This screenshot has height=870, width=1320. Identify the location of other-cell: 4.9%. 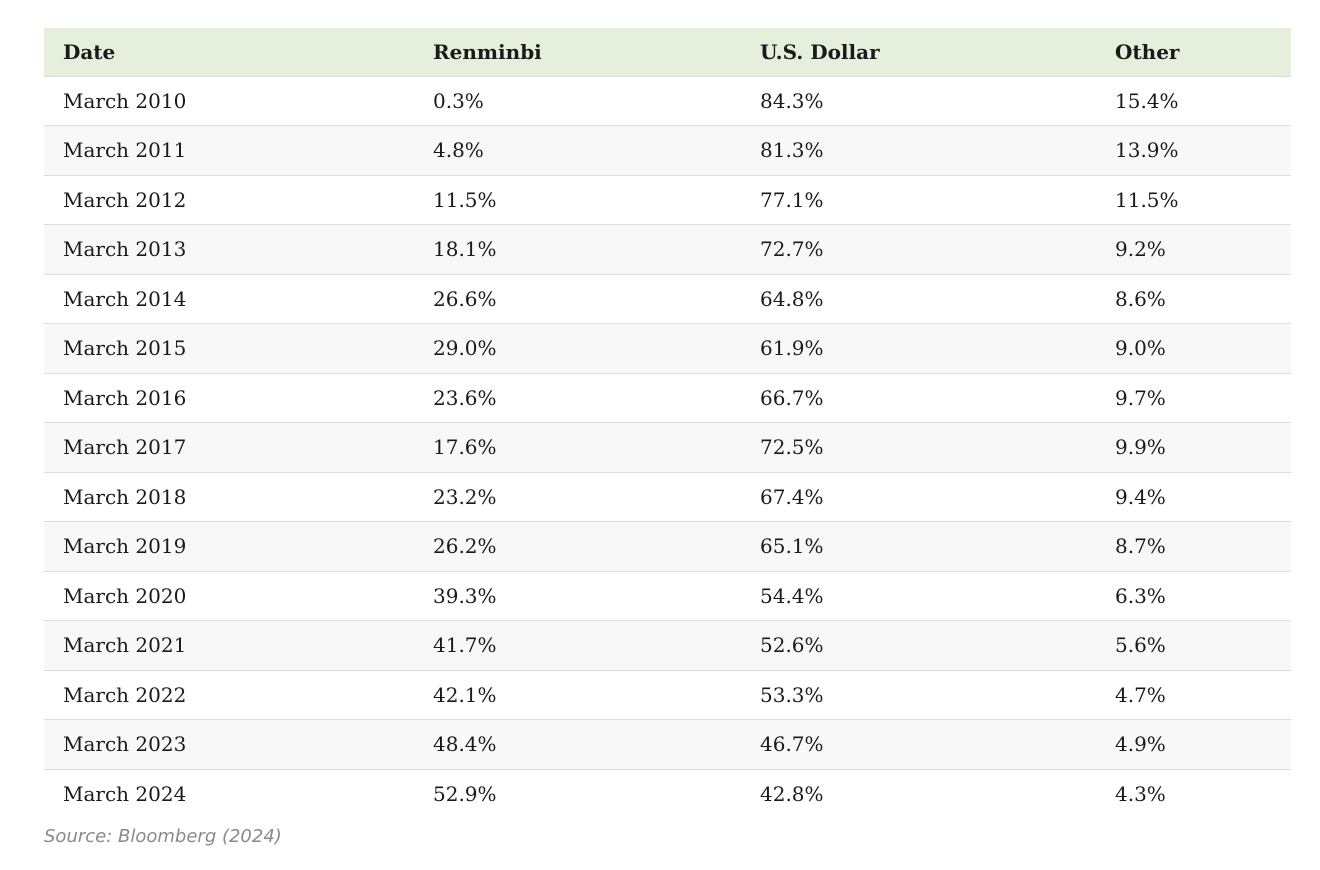
(1193, 744).